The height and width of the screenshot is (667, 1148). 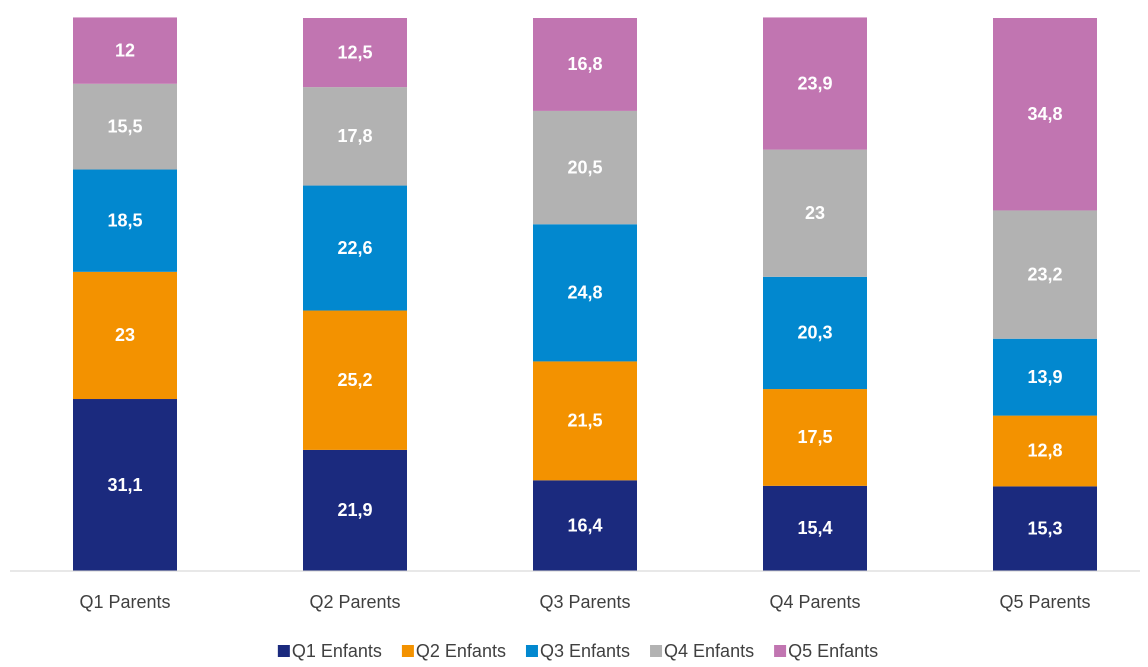 I want to click on data-label: 16,4, so click(x=584, y=525).